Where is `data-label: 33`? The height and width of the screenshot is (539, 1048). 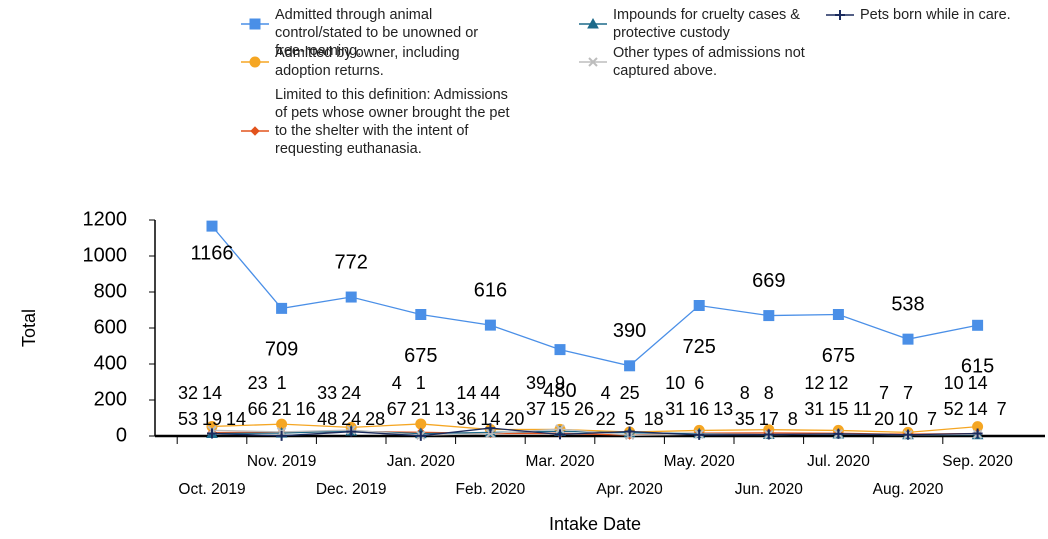
data-label: 33 is located at coordinates (327, 393).